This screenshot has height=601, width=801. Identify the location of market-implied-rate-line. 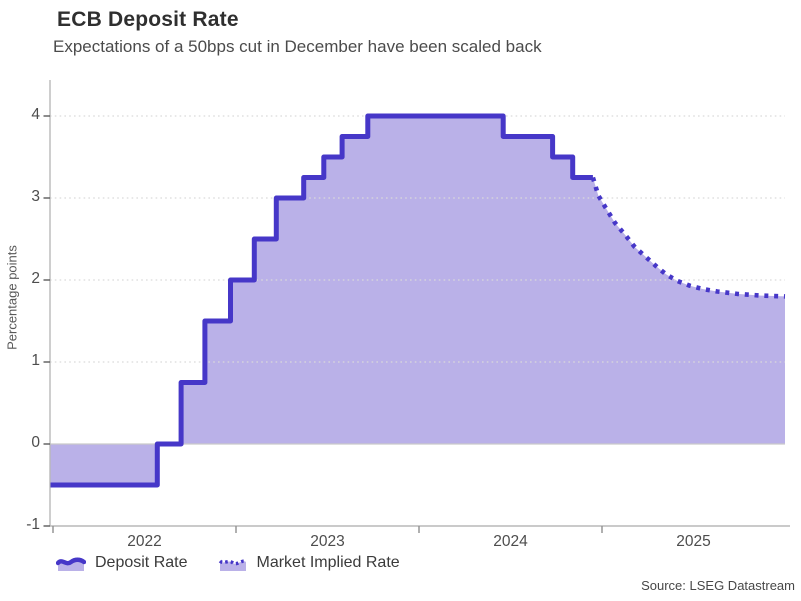
(688, 237).